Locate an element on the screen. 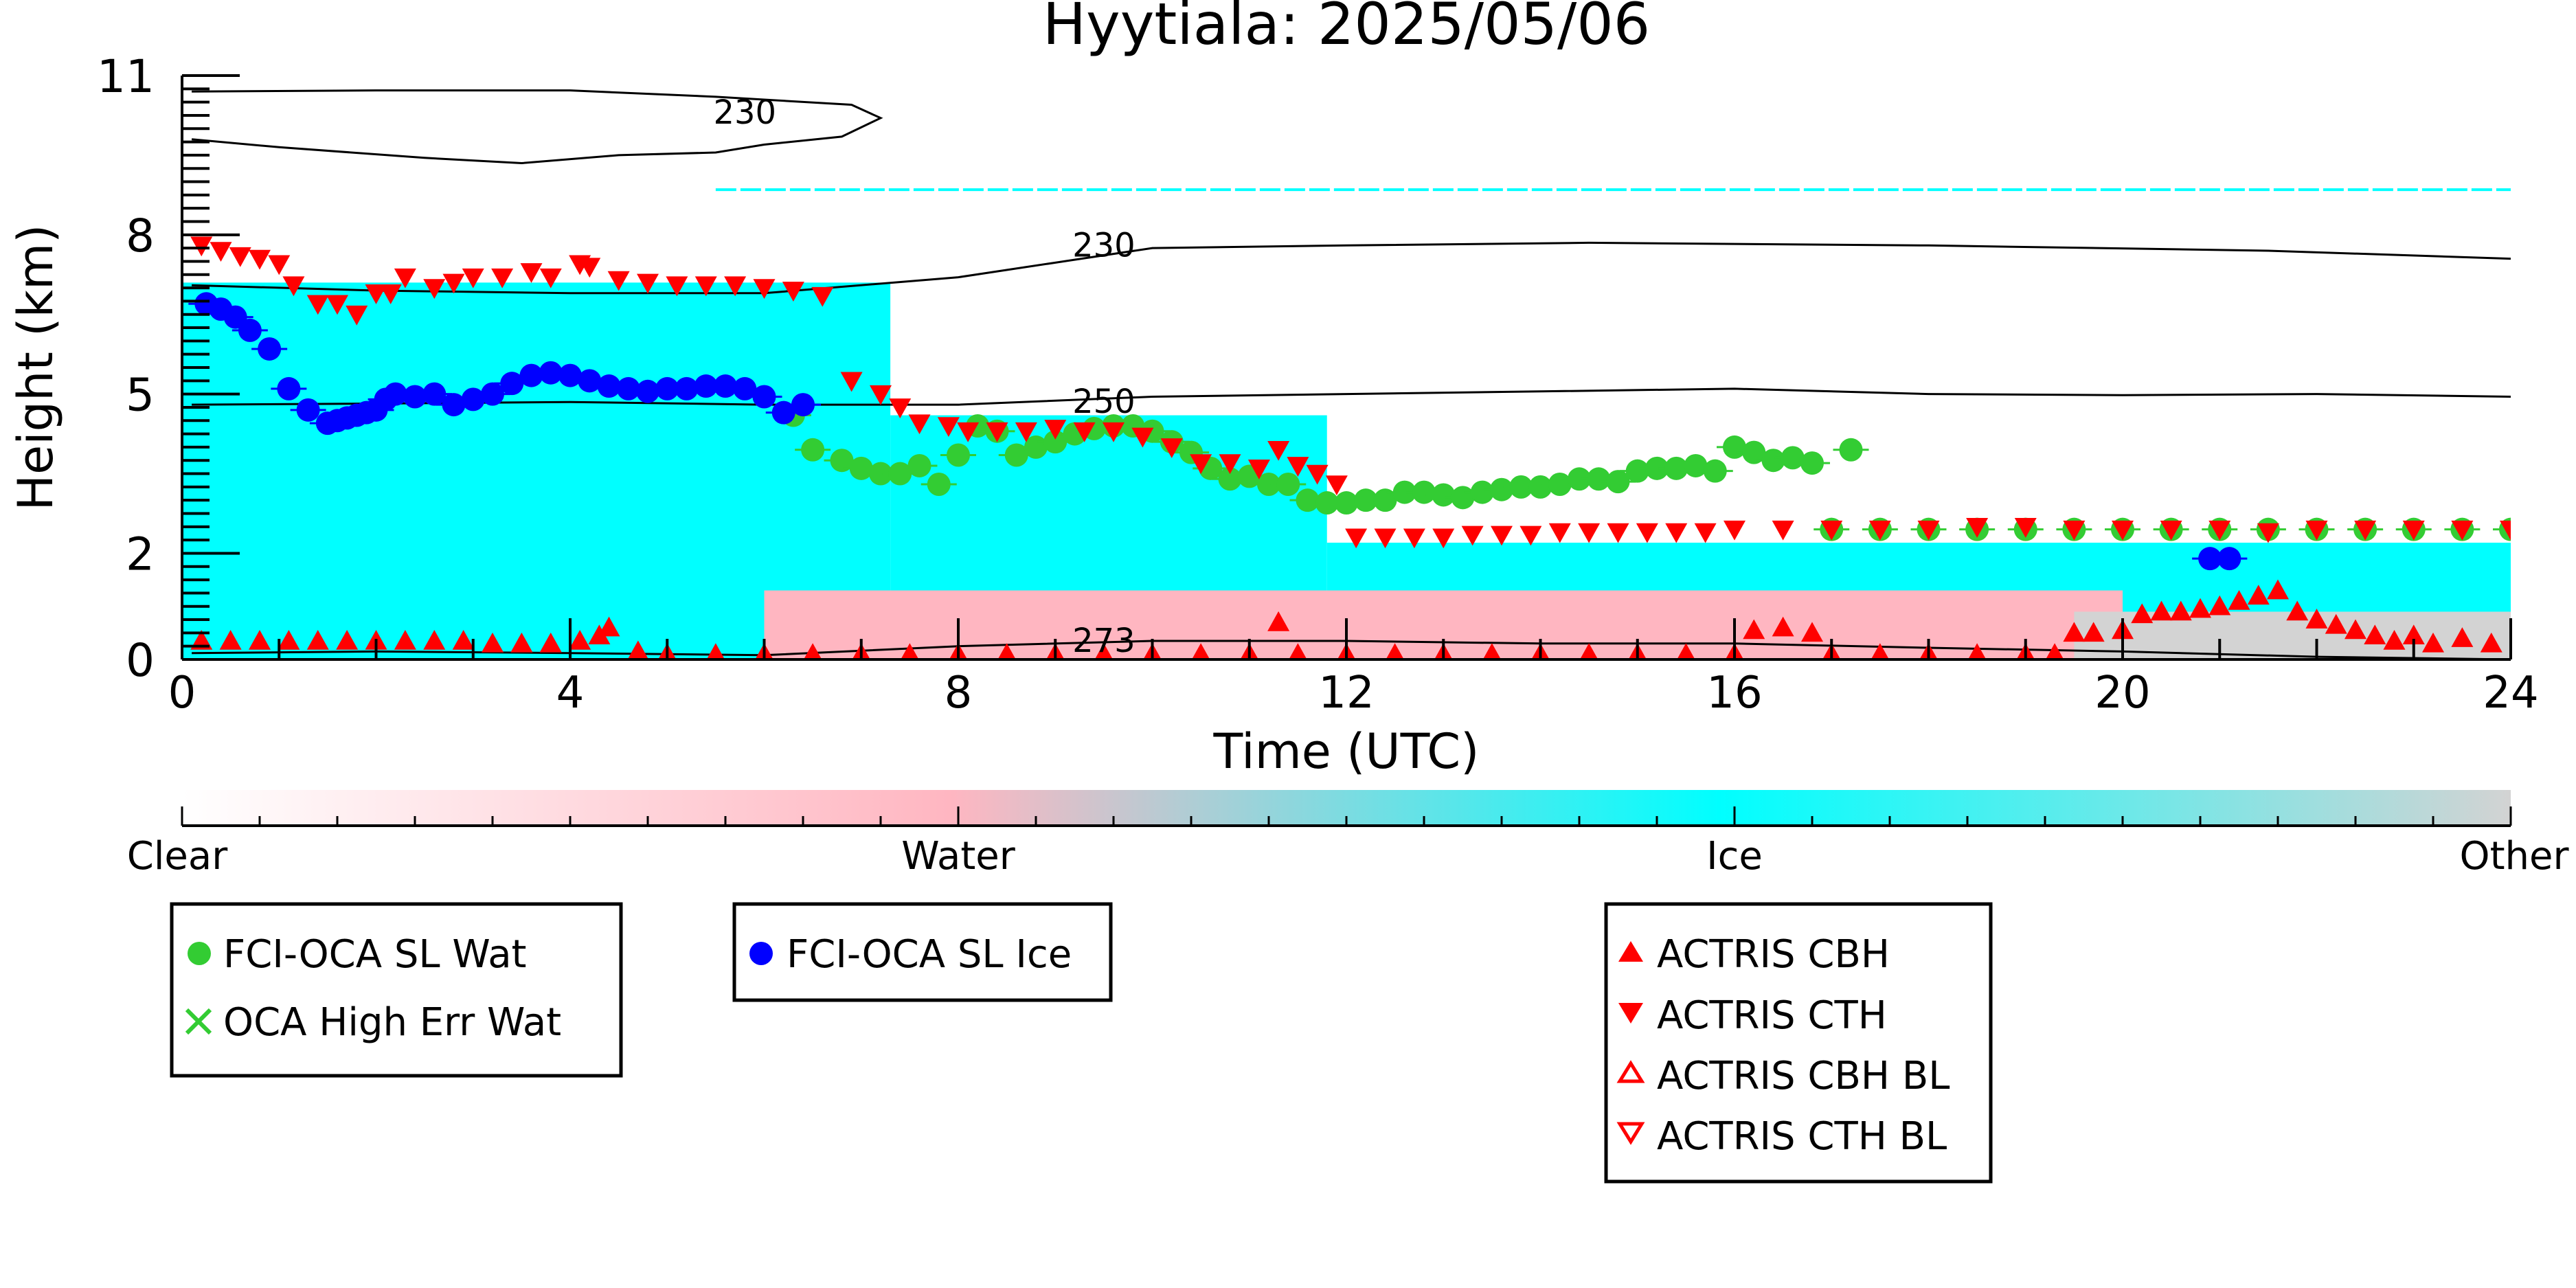  y-axis-label: Height (km) is located at coordinates (36, 368).